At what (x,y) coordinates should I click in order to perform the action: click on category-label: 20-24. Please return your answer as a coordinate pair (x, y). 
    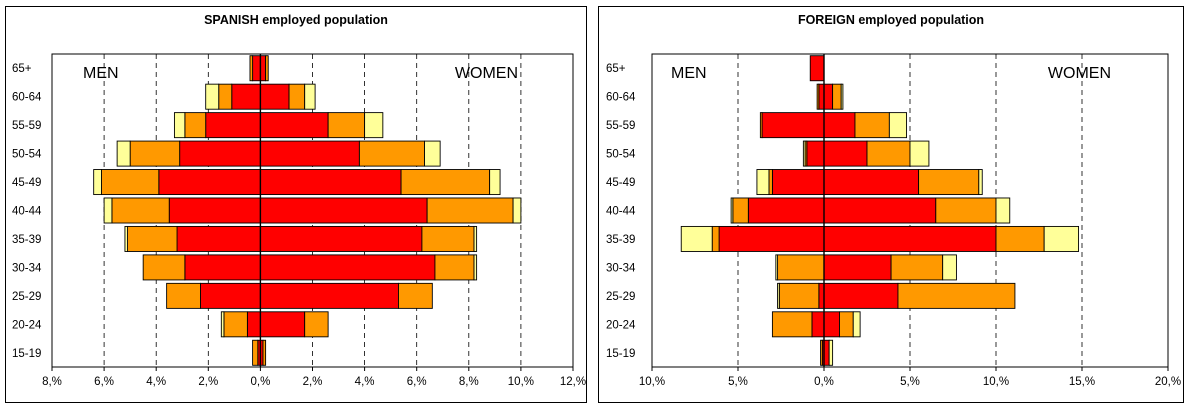
    Looking at the image, I should click on (621, 325).